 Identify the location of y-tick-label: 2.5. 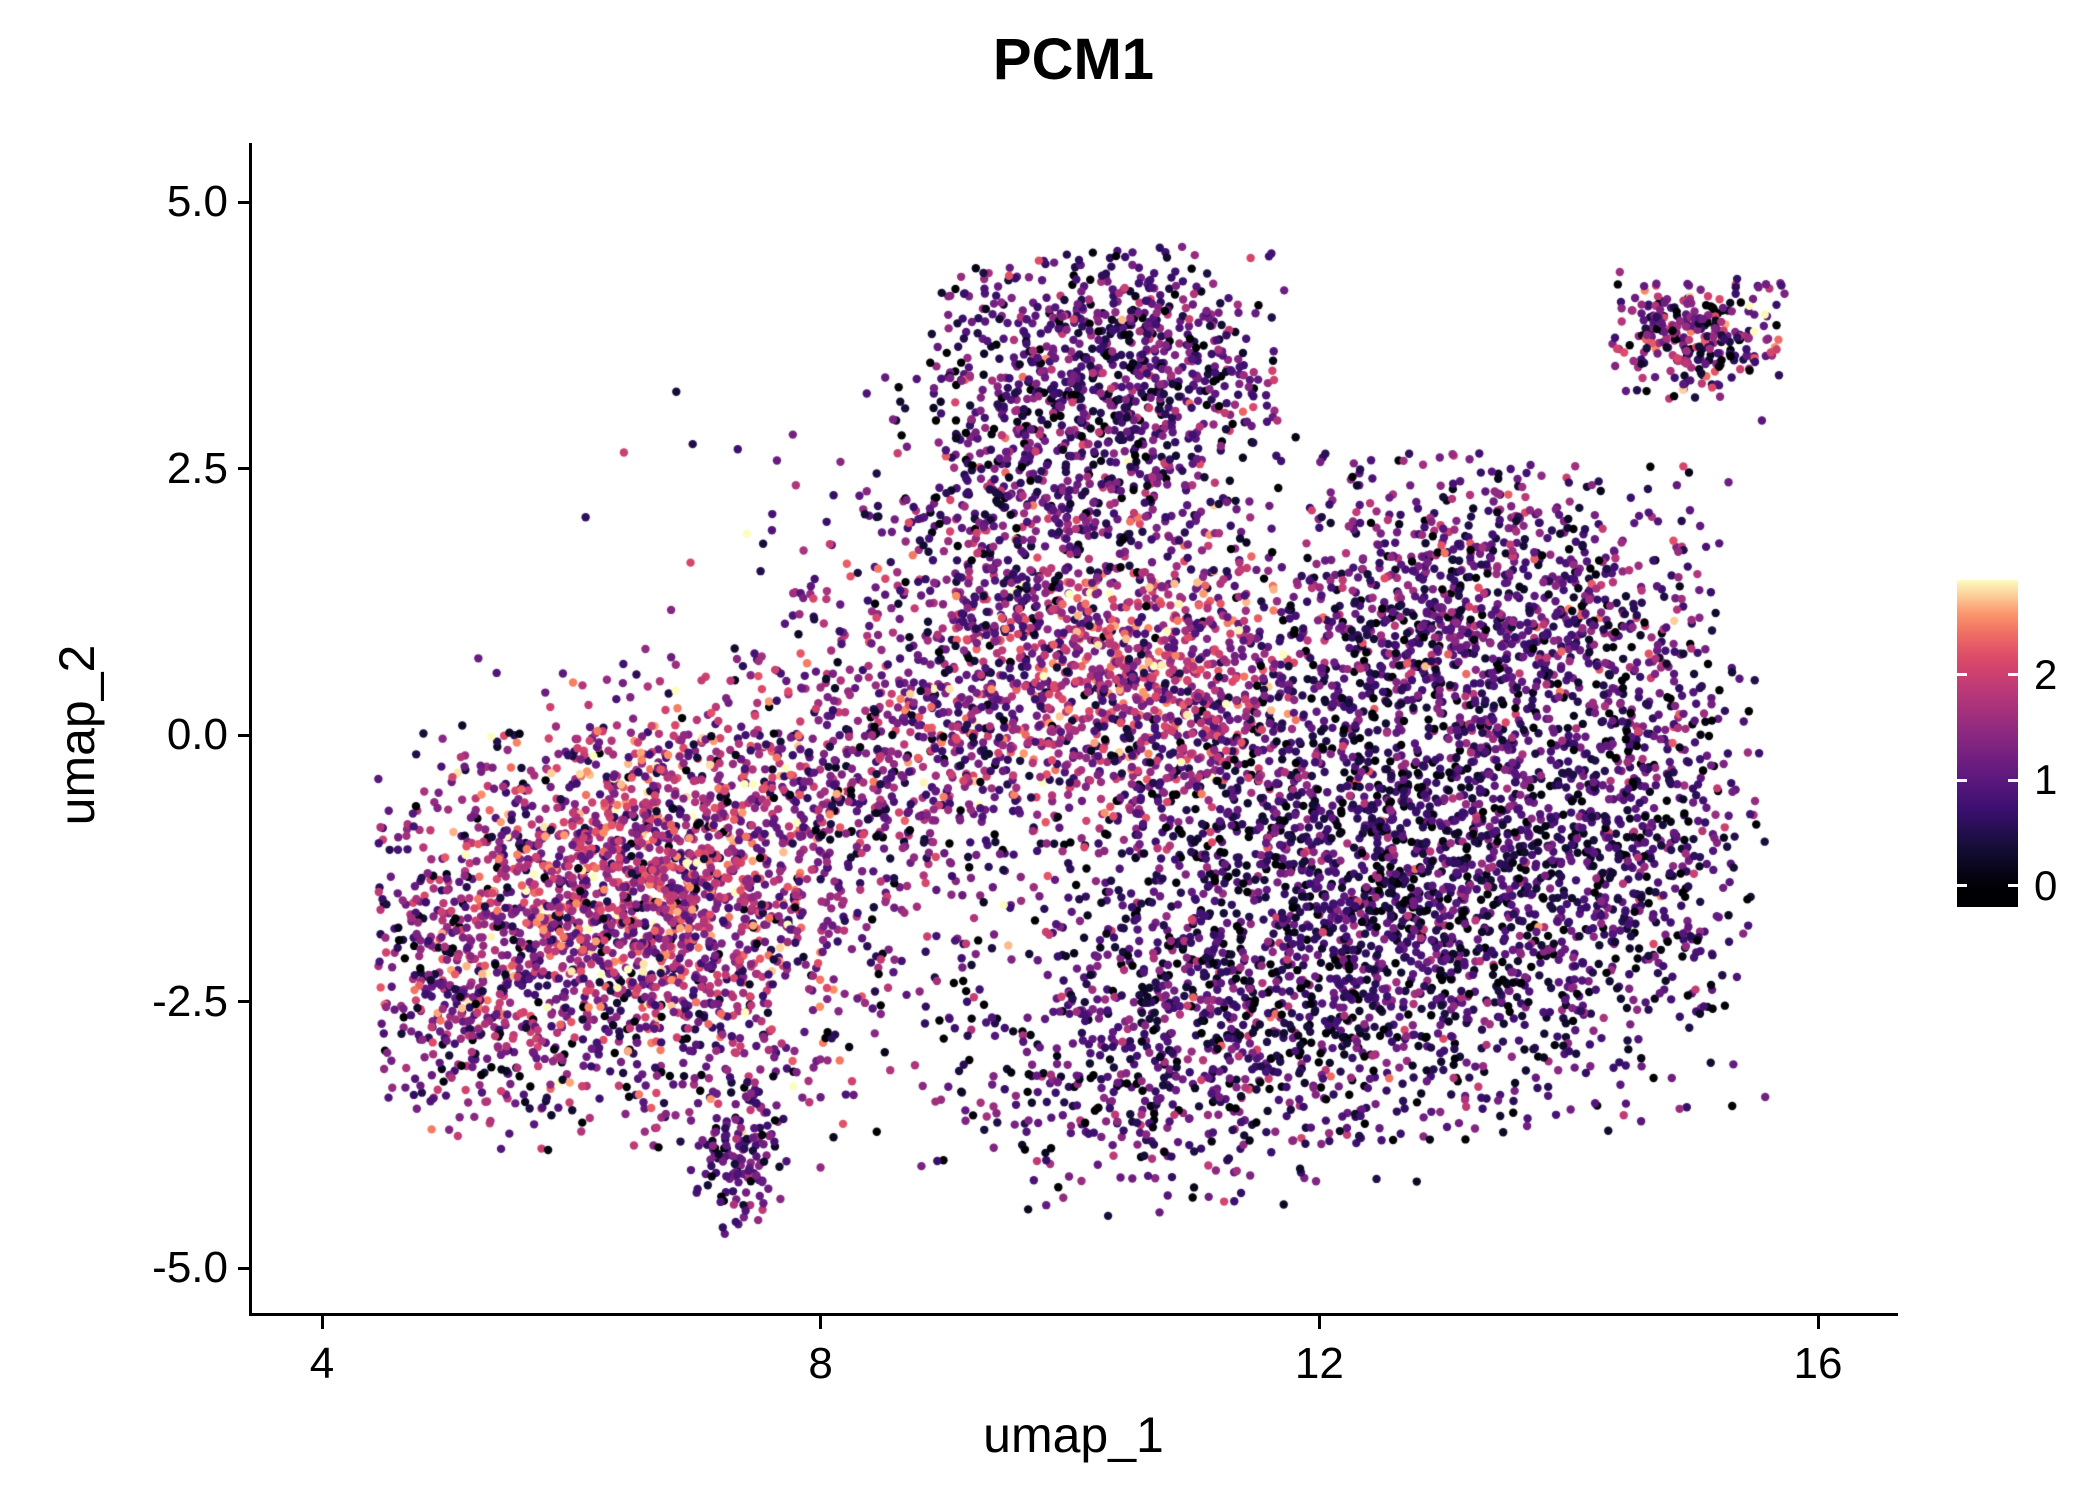
(197, 468).